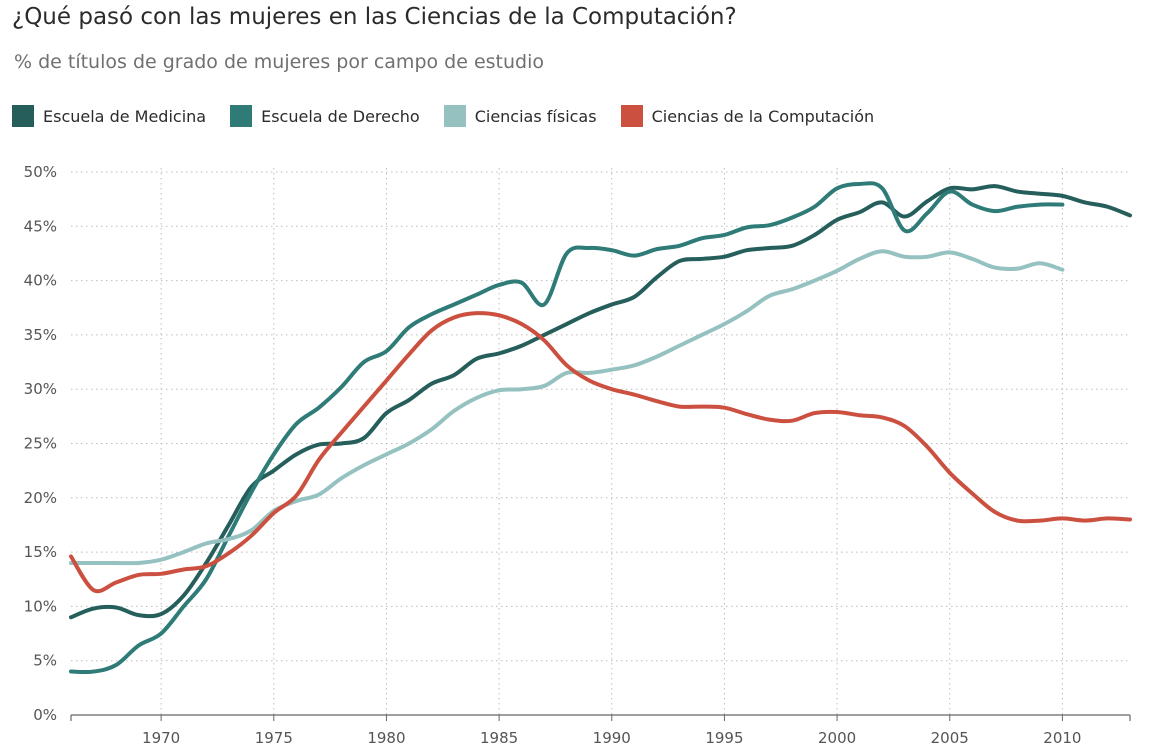 Image resolution: width=1149 pixels, height=755 pixels. I want to click on y-tick-label: 40%, so click(40, 281).